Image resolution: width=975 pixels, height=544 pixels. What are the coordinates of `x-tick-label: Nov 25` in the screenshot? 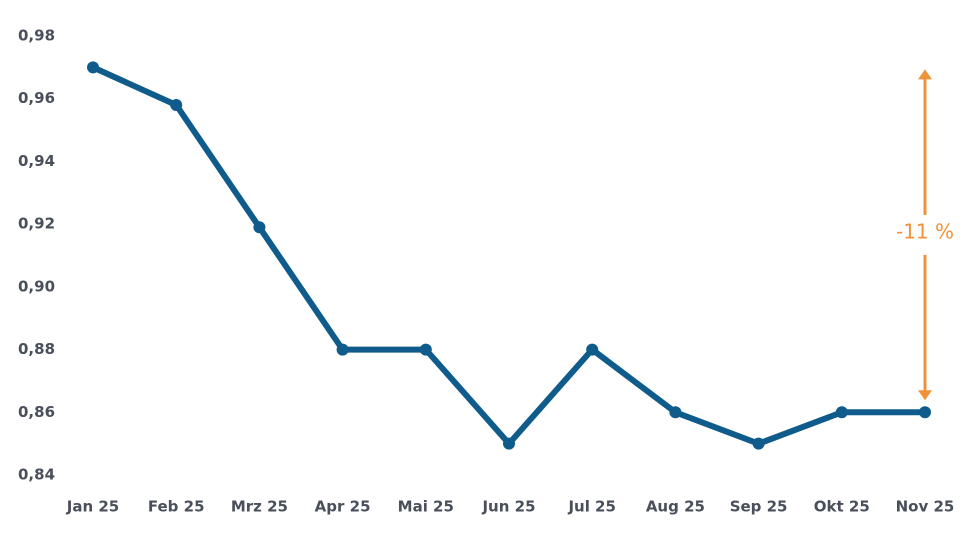 It's located at (925, 507).